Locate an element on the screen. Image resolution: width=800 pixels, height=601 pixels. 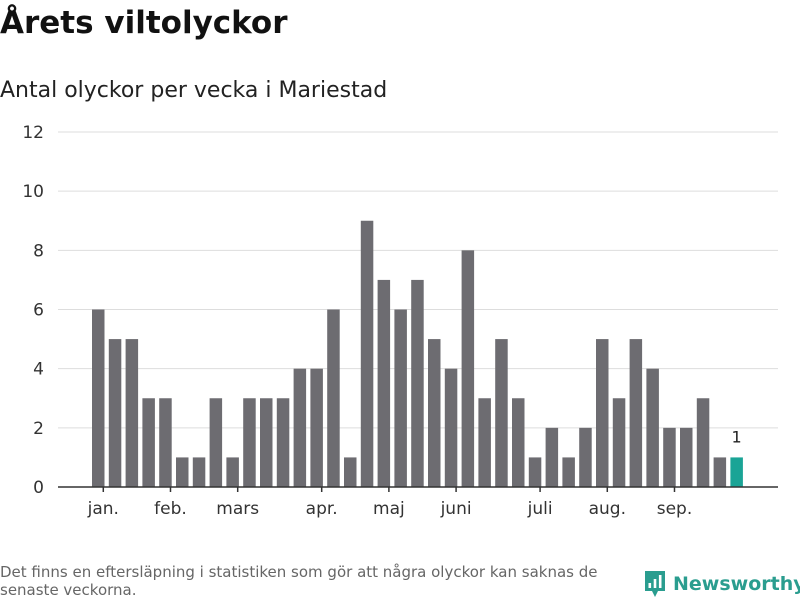
brand-logo: Newsworthy is located at coordinates (721, 584).